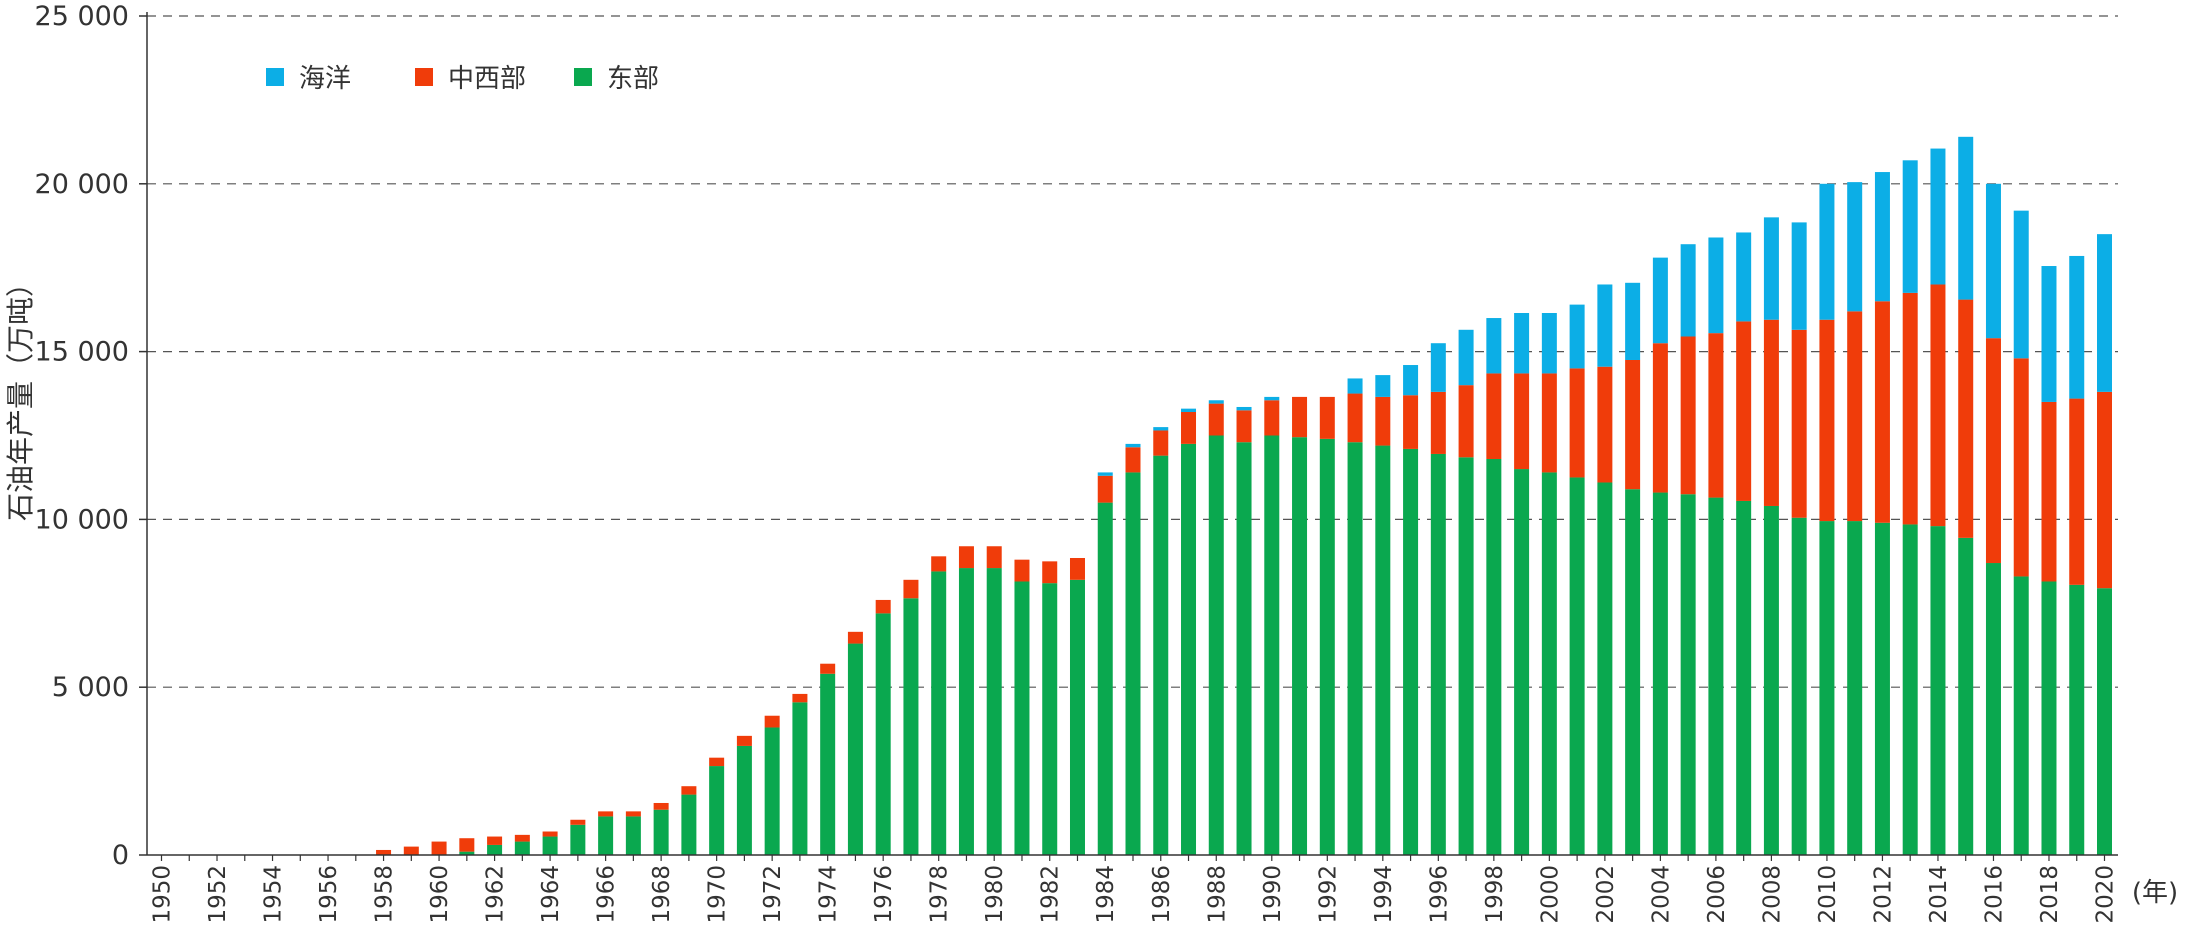 Image resolution: width=2187 pixels, height=951 pixels. What do you see at coordinates (583, 77) in the screenshot?
I see `legend-swatch` at bounding box center [583, 77].